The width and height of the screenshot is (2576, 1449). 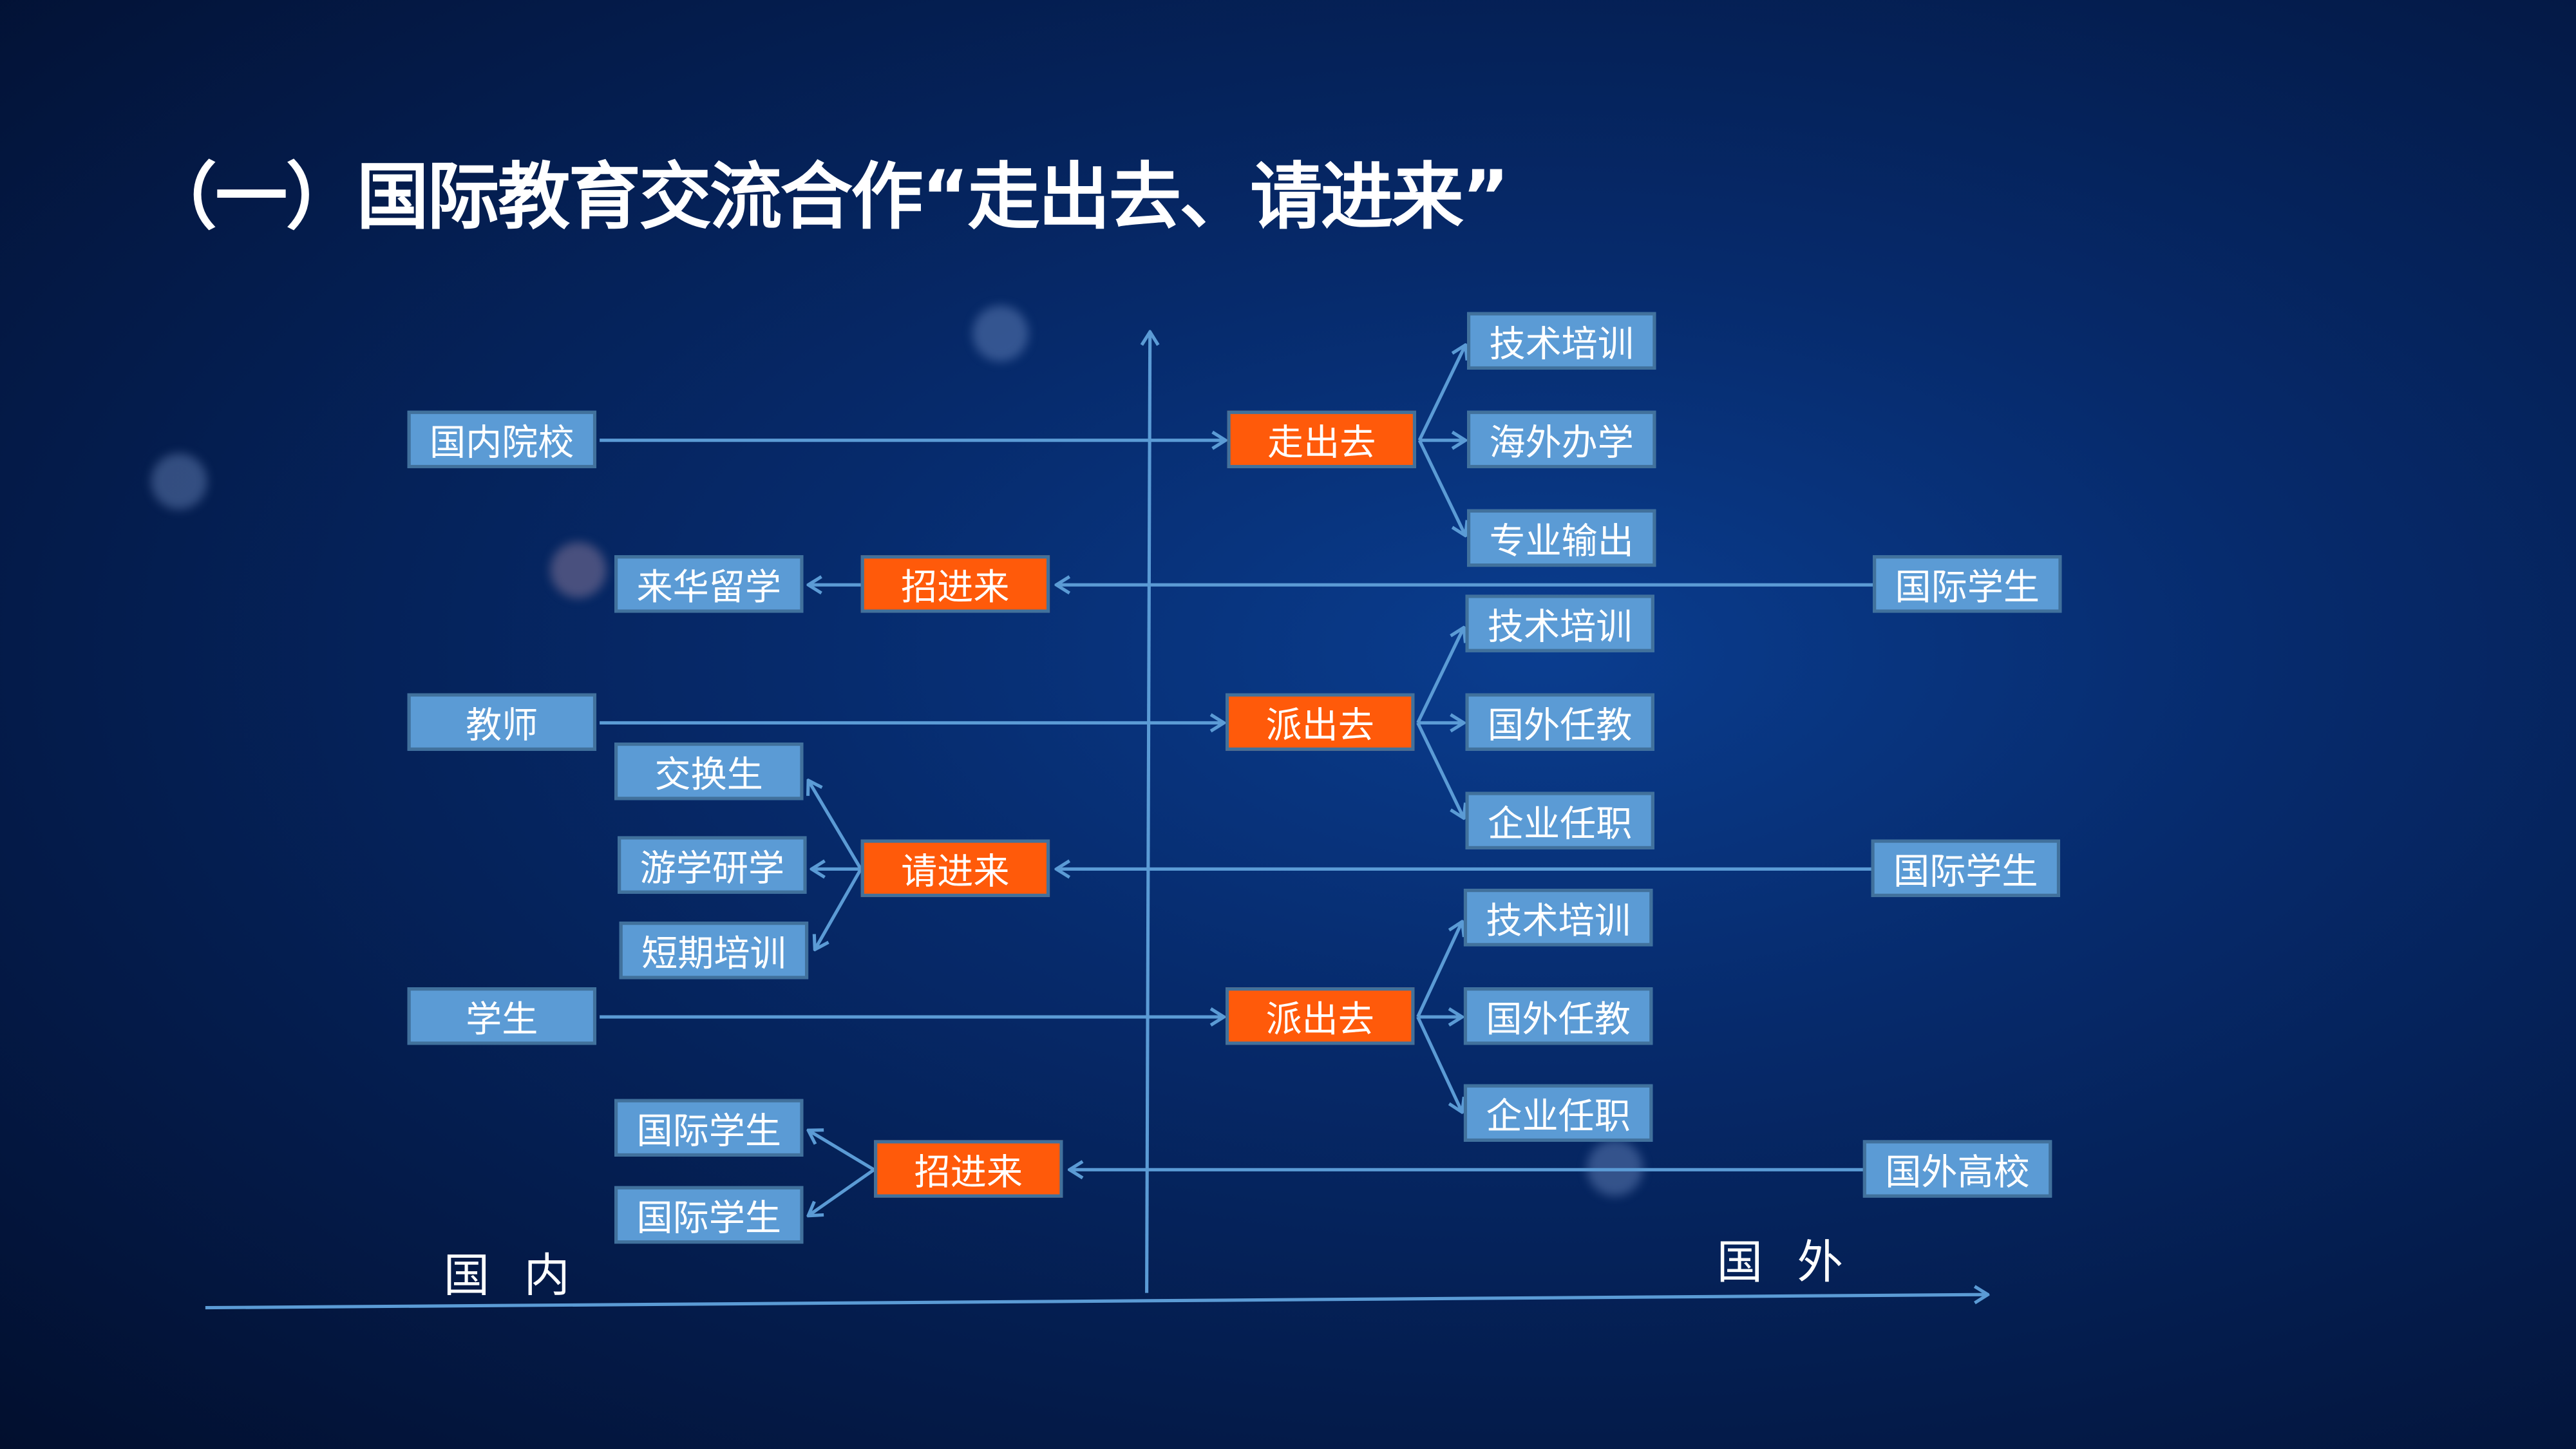 I want to click on box-domestic-schools: 国内院校, so click(x=502, y=439).